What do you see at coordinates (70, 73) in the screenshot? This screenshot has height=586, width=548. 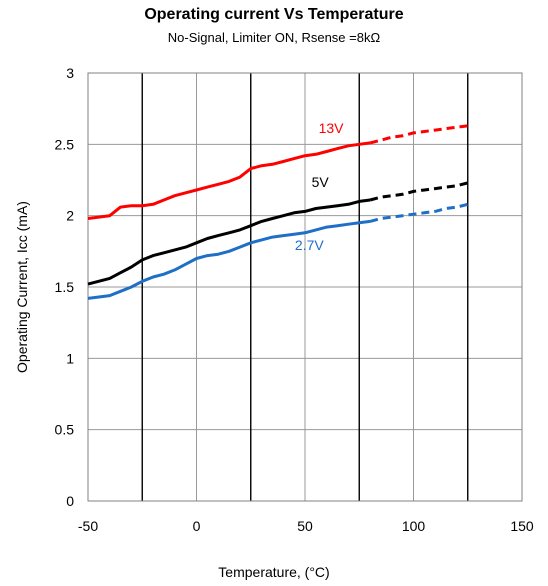 I see `y-tick-label: 3` at bounding box center [70, 73].